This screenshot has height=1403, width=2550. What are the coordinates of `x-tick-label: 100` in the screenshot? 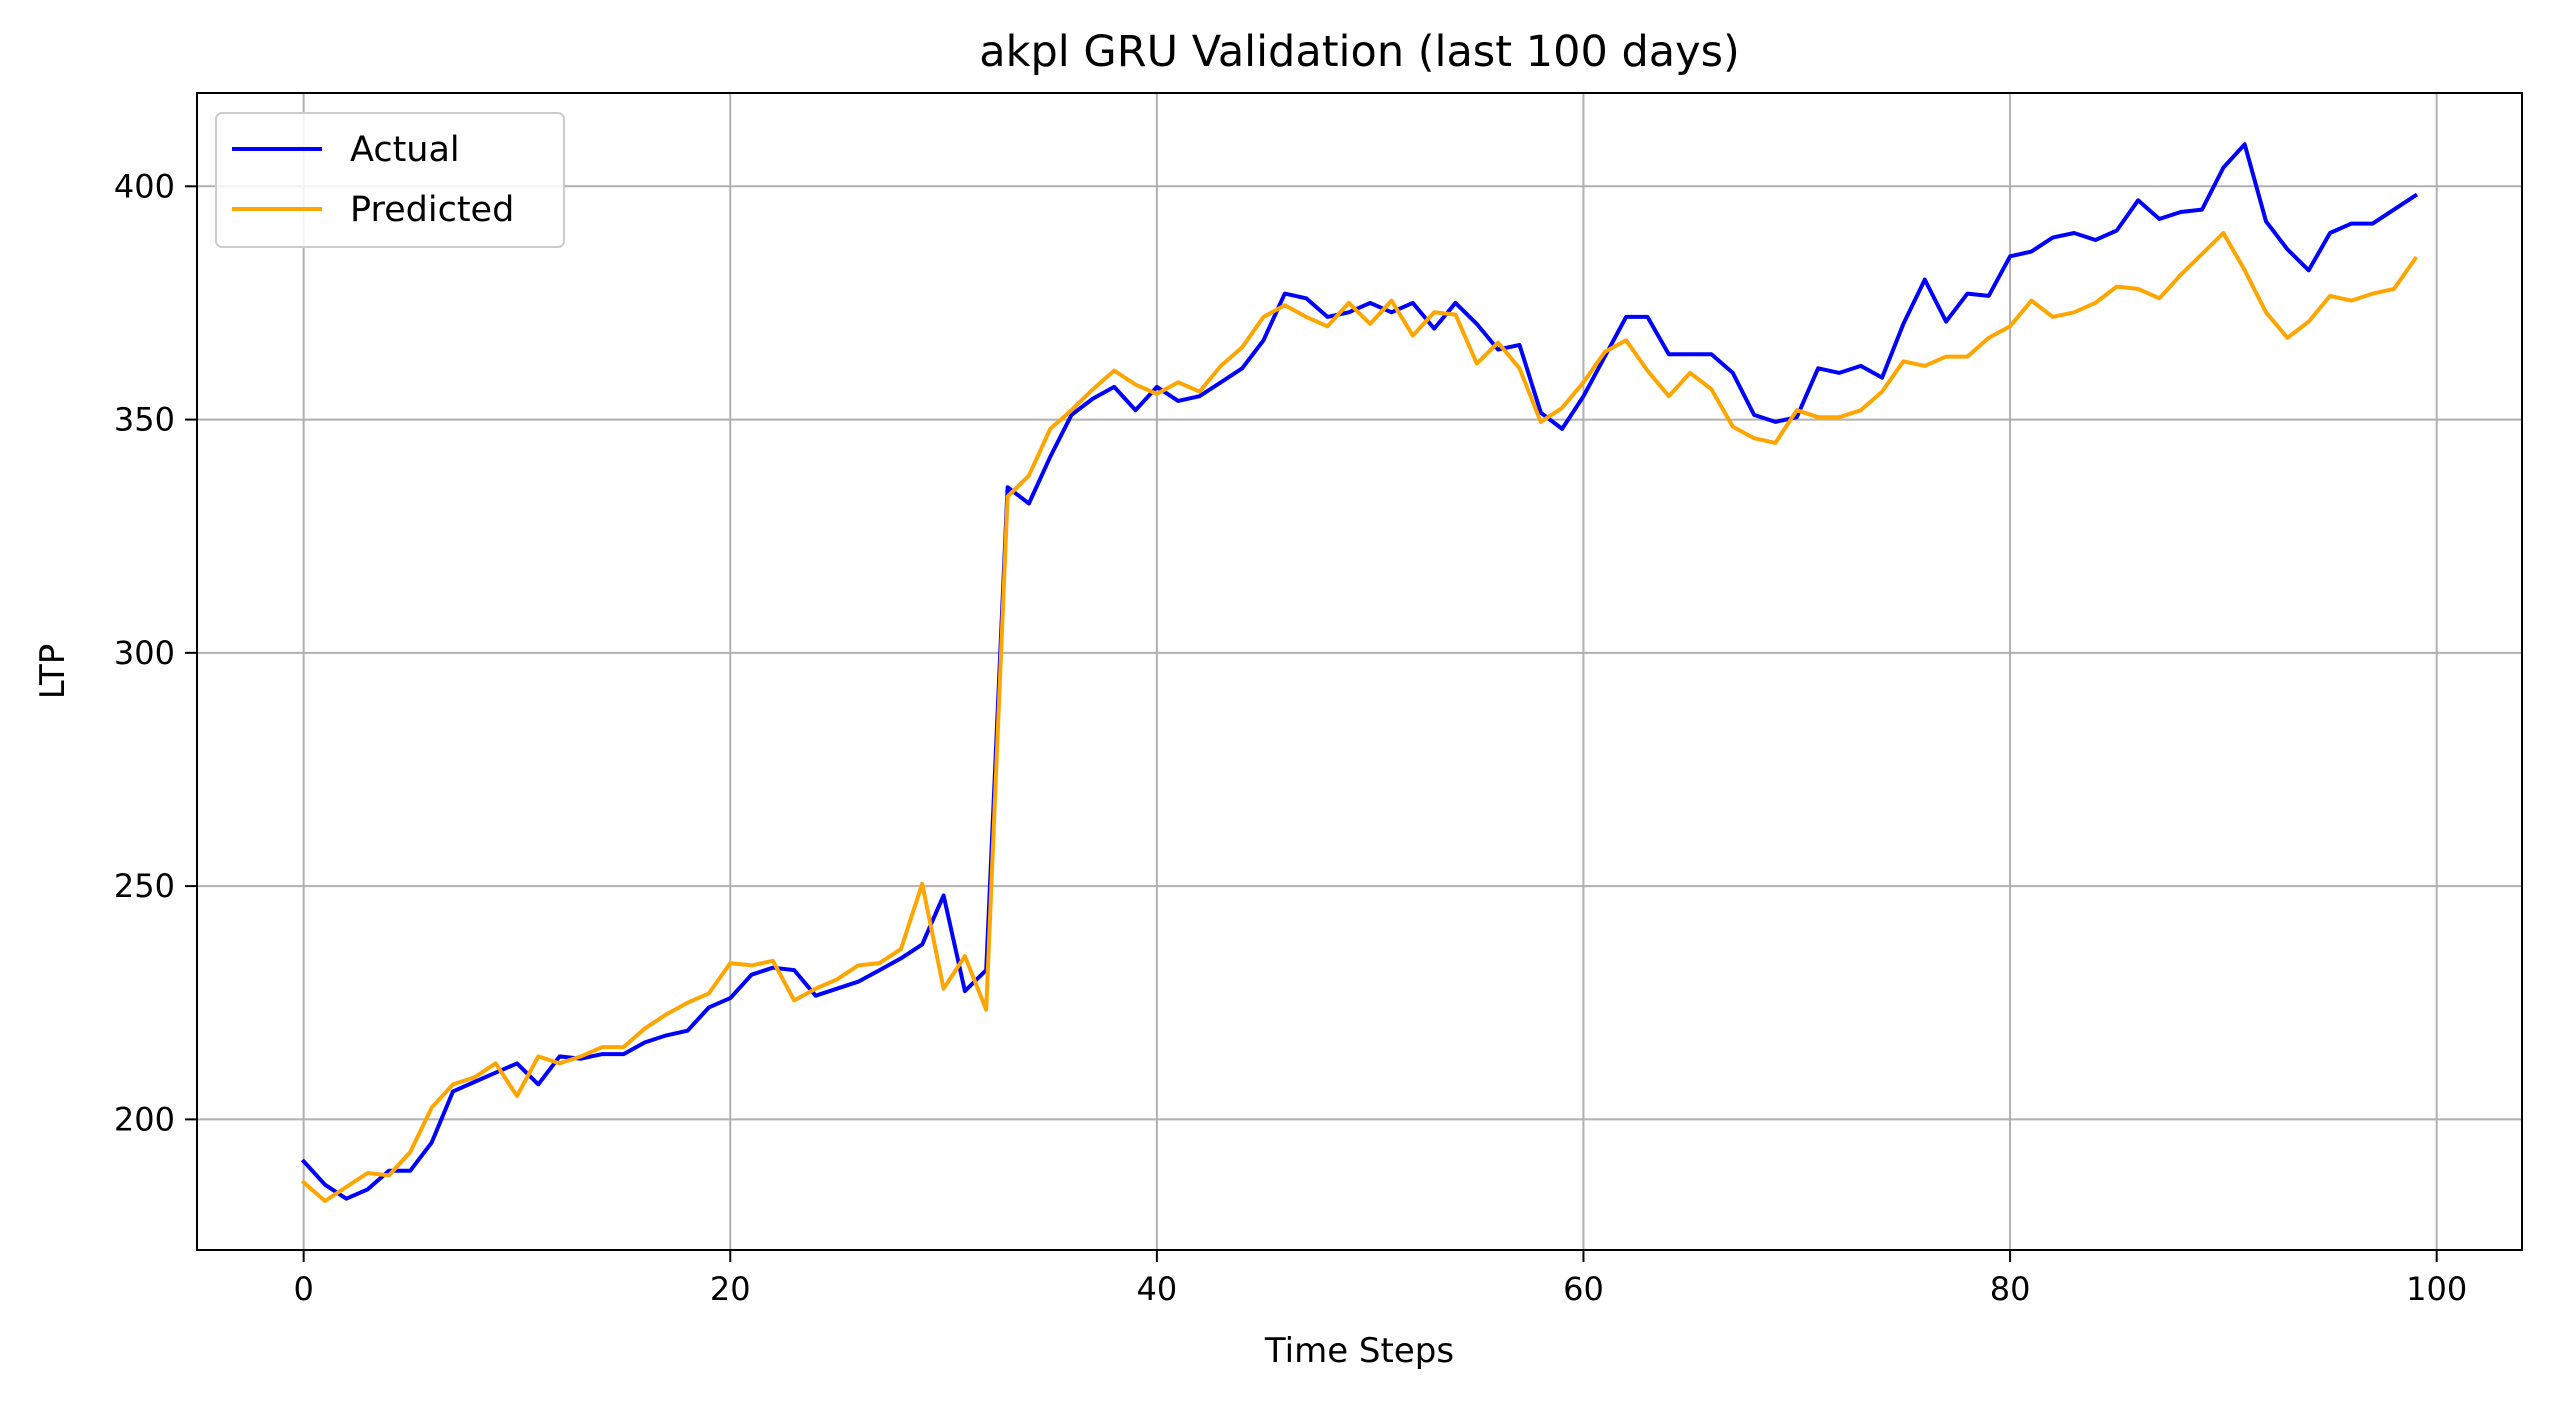 It's located at (2436, 1289).